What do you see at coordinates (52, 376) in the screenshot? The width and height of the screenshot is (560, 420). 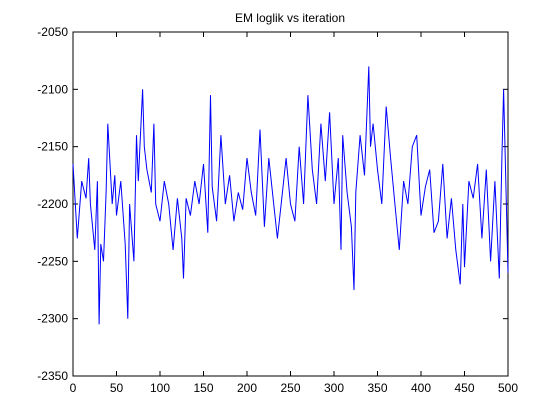 I see `y-tick-label: -2350` at bounding box center [52, 376].